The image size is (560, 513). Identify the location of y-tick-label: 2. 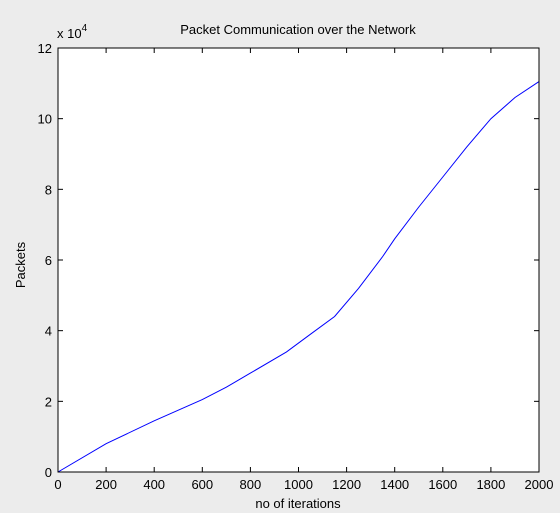
(48, 401).